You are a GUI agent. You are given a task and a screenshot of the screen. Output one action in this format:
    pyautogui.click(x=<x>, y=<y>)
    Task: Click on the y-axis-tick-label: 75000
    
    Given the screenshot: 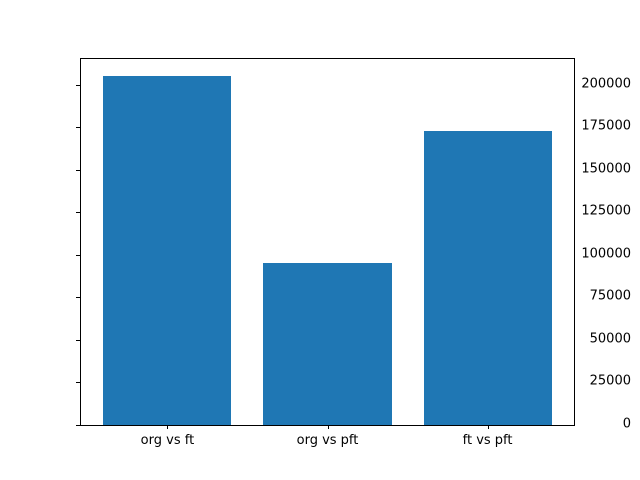 What is the action you would take?
    pyautogui.click(x=610, y=296)
    